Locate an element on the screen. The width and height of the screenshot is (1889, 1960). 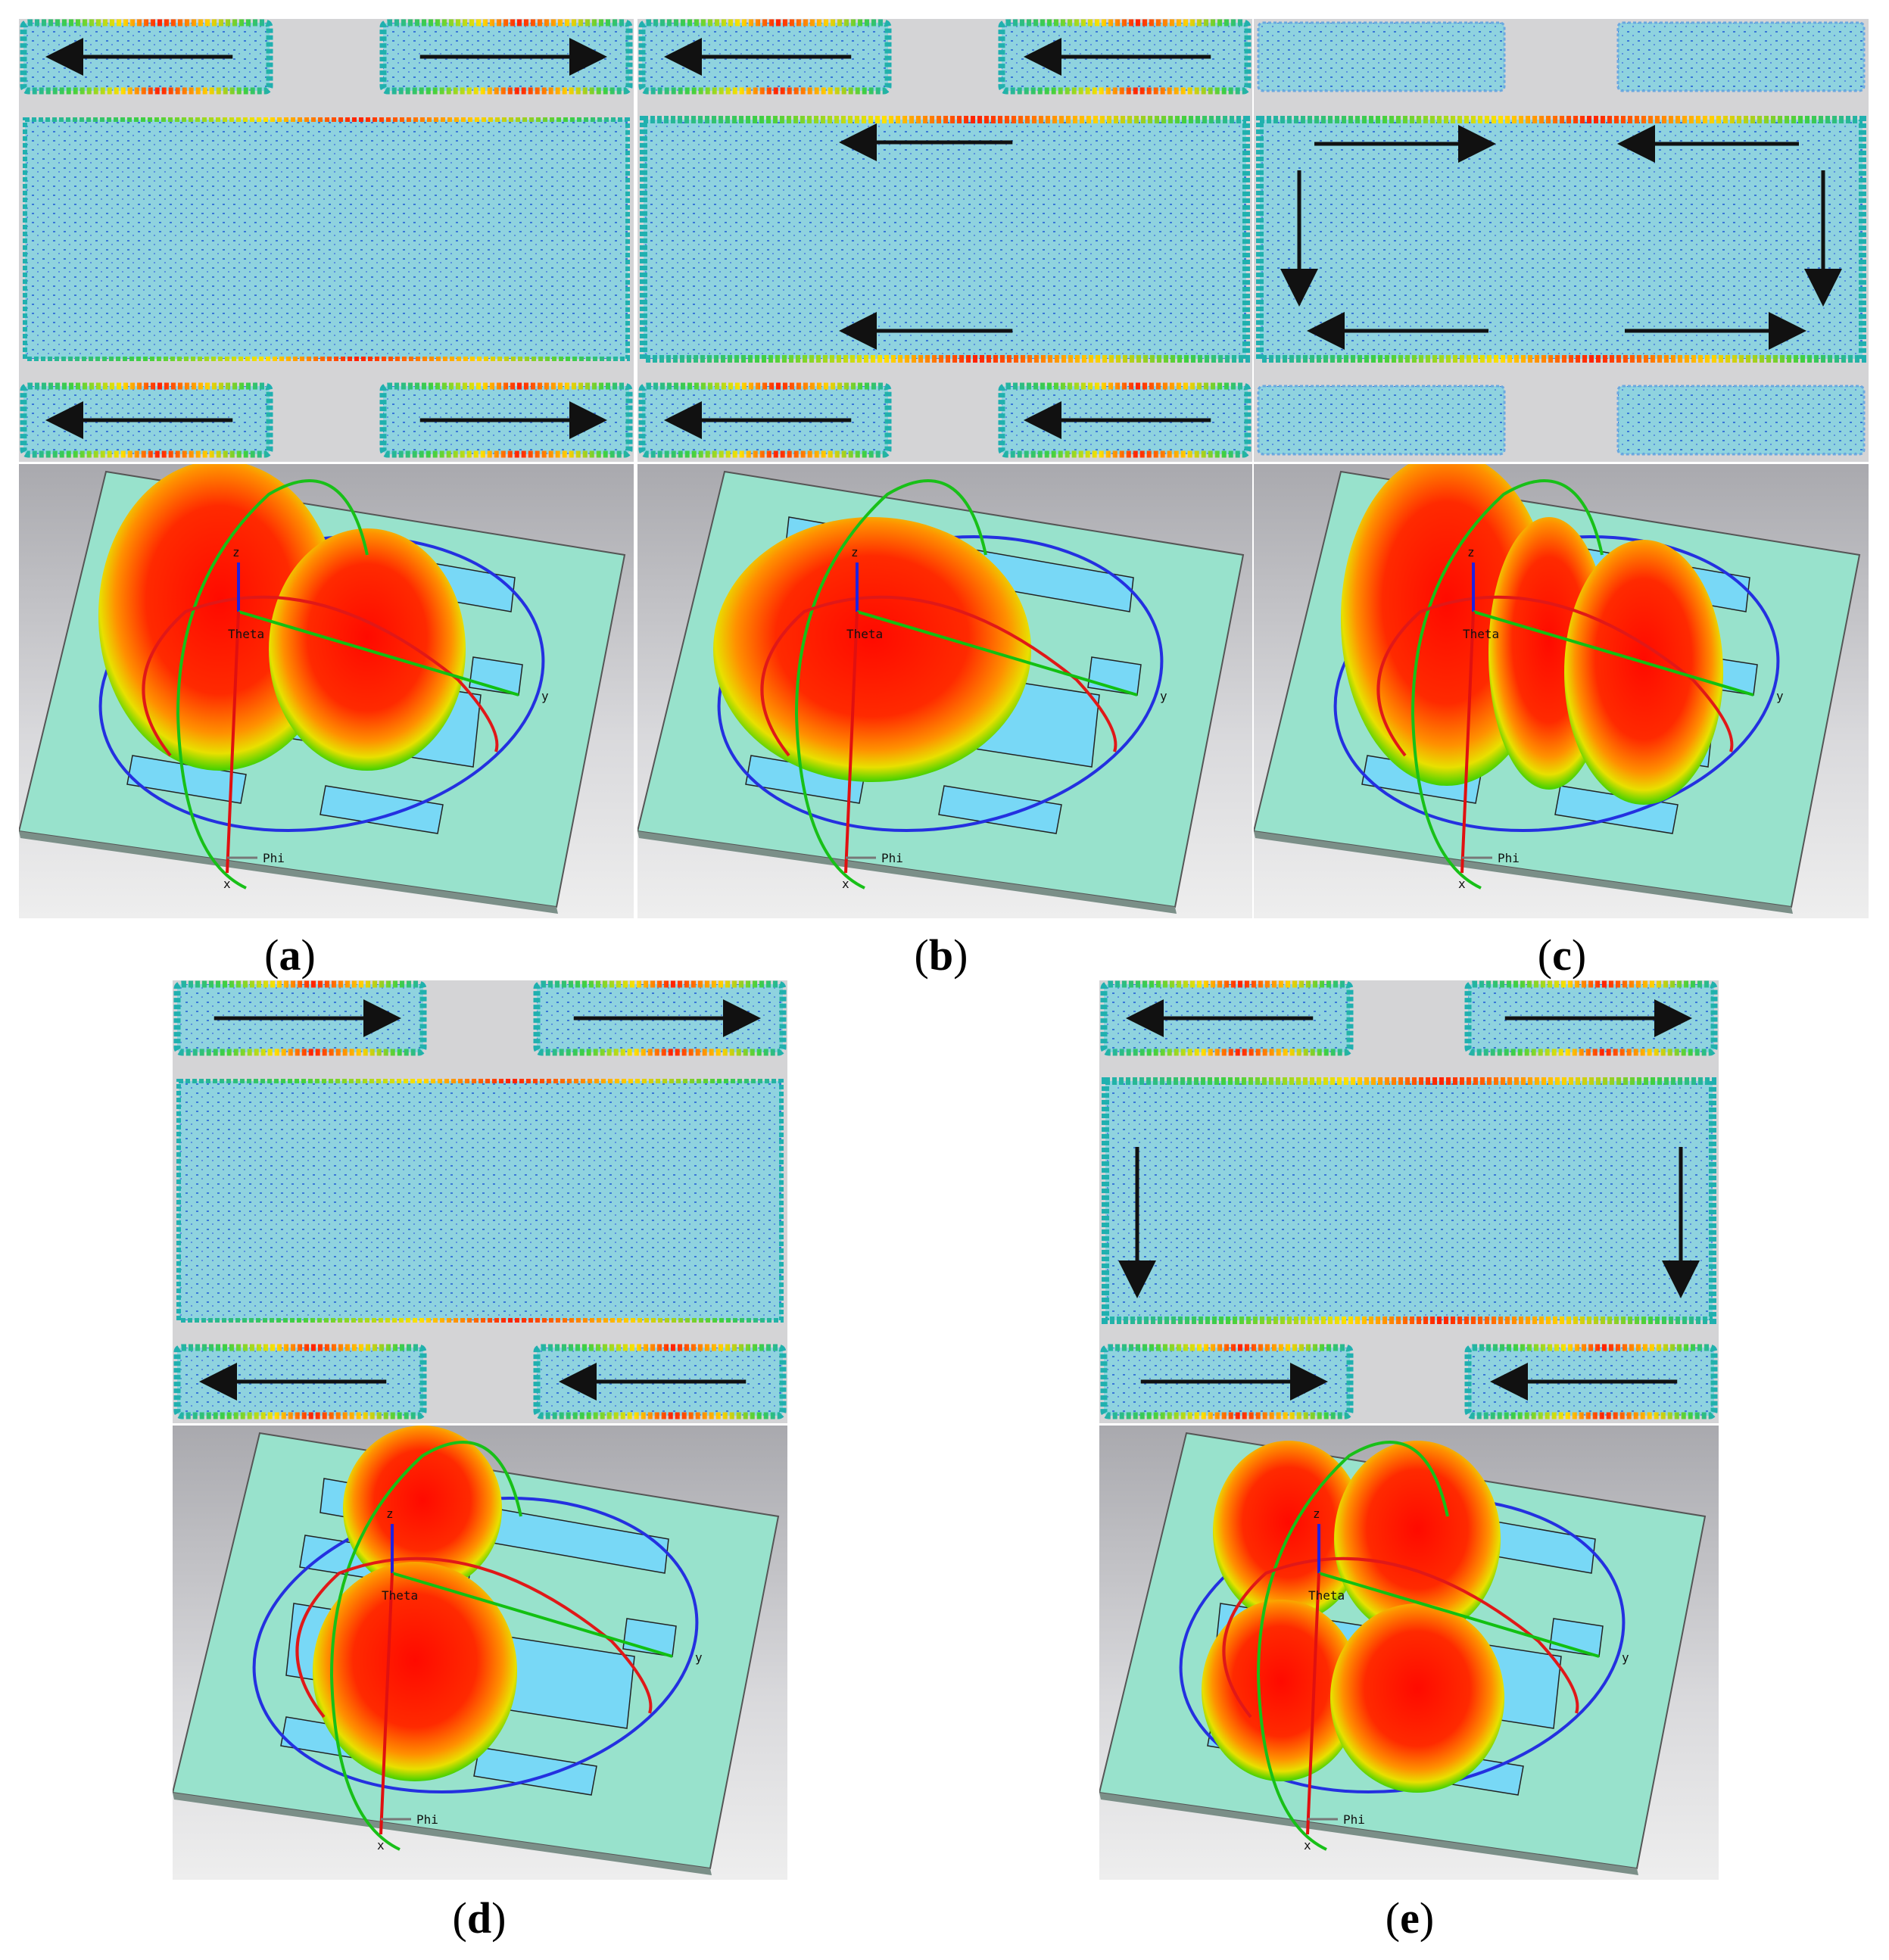
caption-letter: b is located at coordinates (941, 955).